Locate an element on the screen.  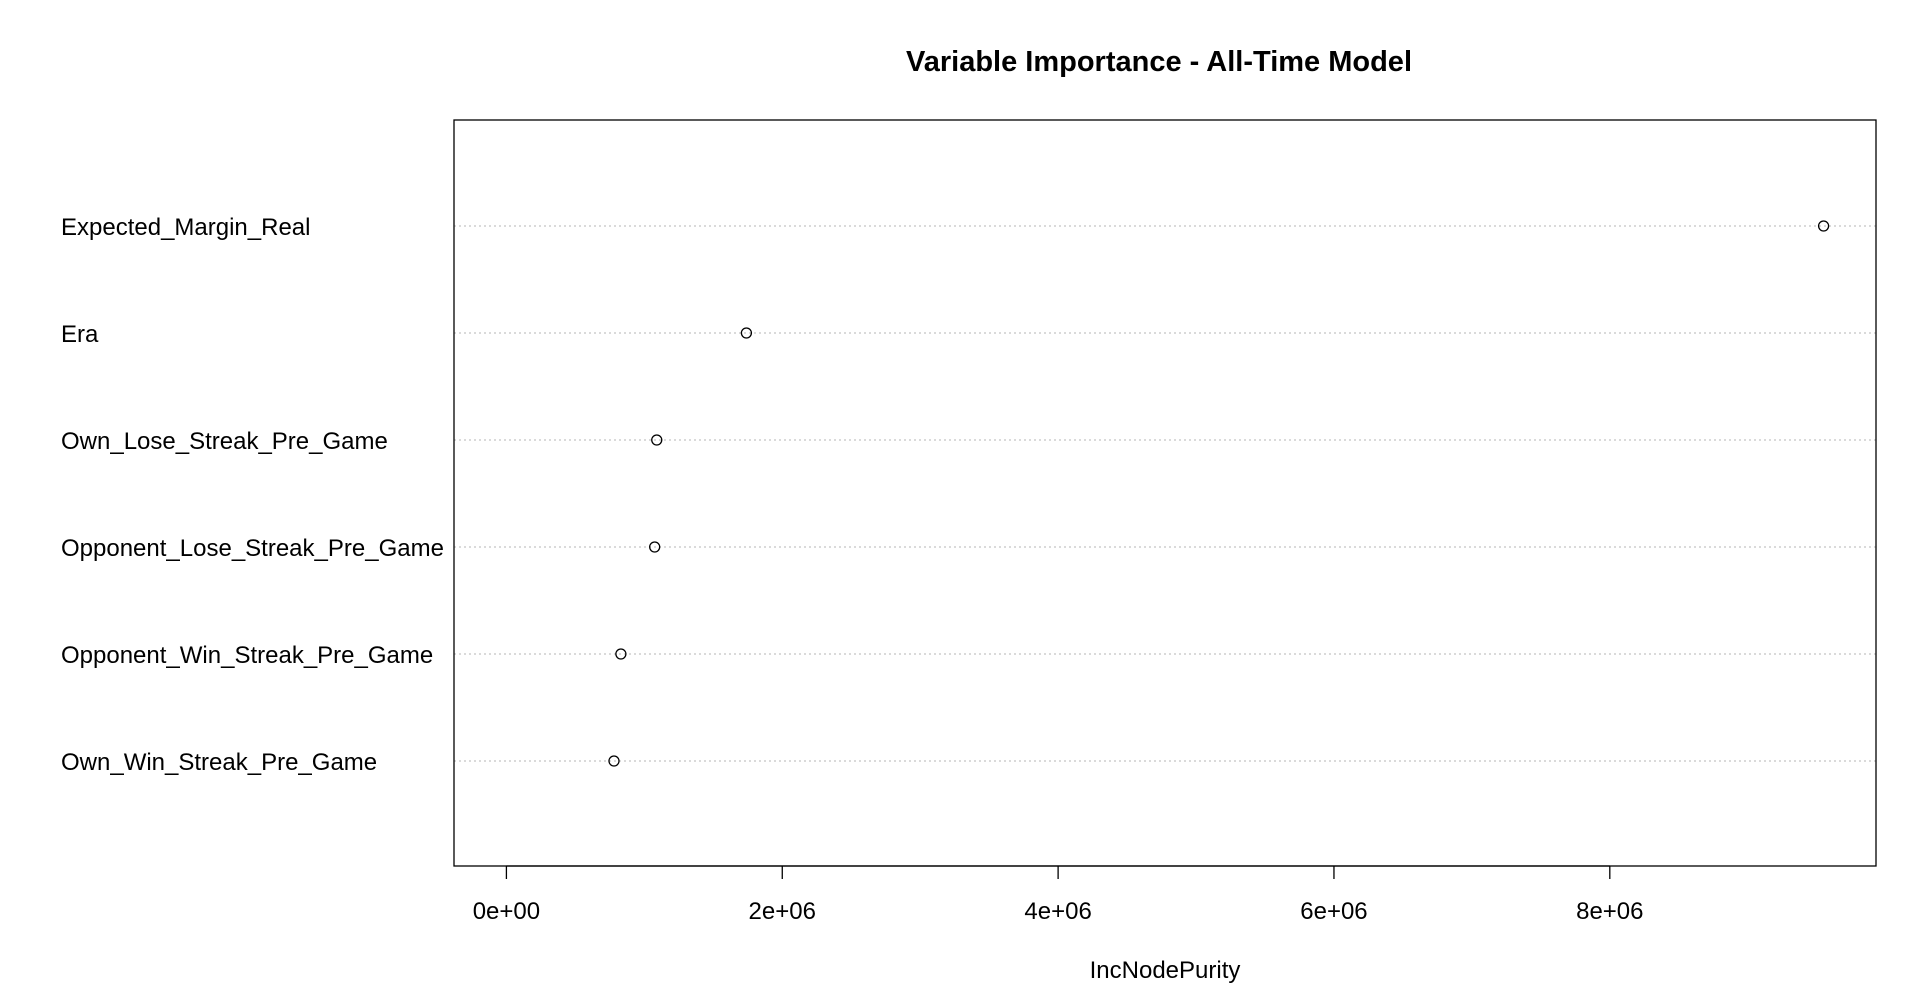
x-axis: 0e+00 2e+06 4e+06 6e+06 8e+06 is located at coordinates (1058, 895).